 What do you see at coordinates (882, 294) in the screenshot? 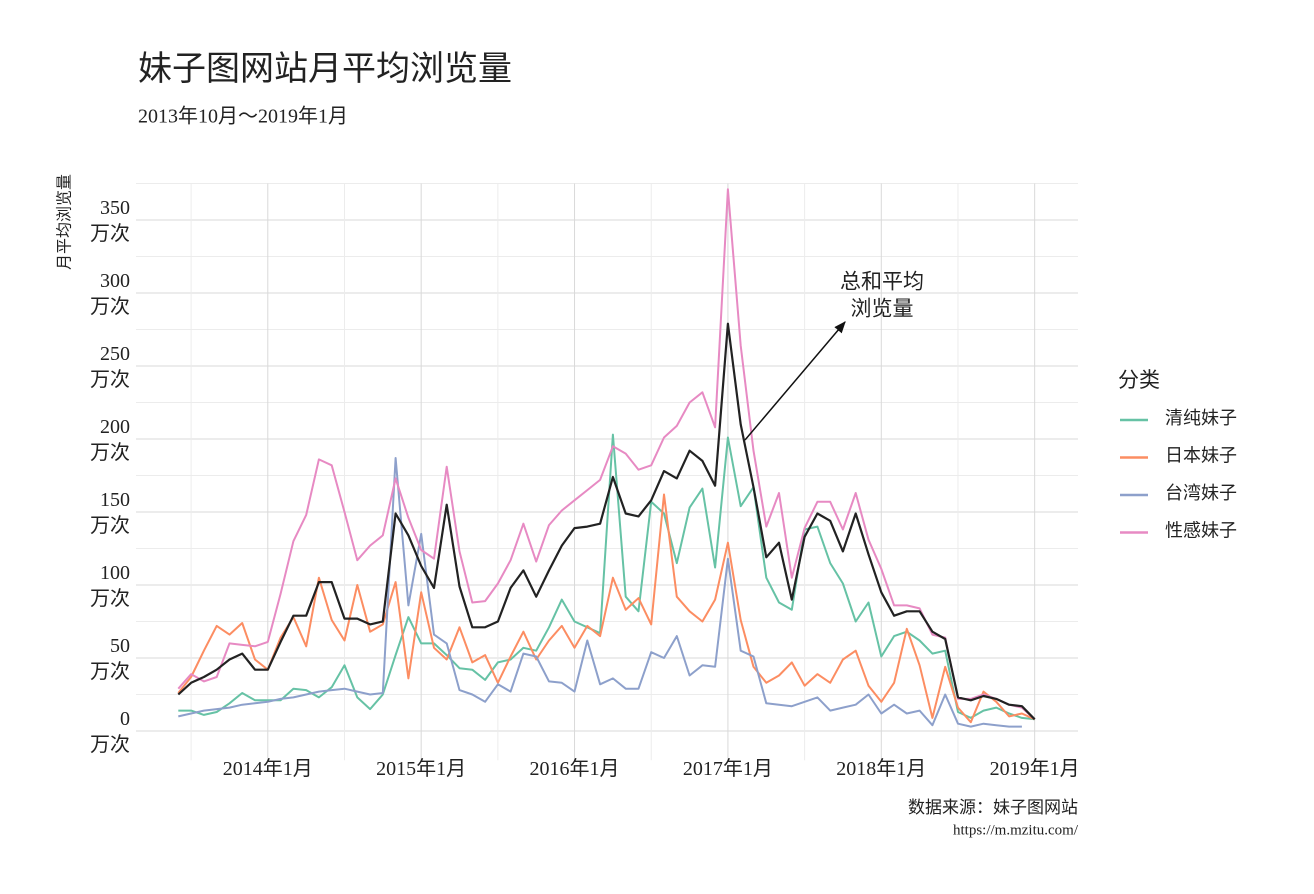
I see `annotation-text: 总和平均浏览量` at bounding box center [882, 294].